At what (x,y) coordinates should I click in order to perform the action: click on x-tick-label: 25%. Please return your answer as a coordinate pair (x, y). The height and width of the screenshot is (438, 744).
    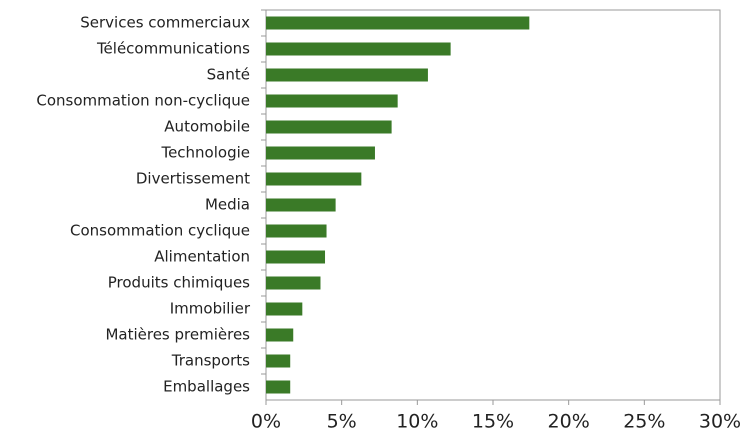
    Looking at the image, I should click on (644, 422).